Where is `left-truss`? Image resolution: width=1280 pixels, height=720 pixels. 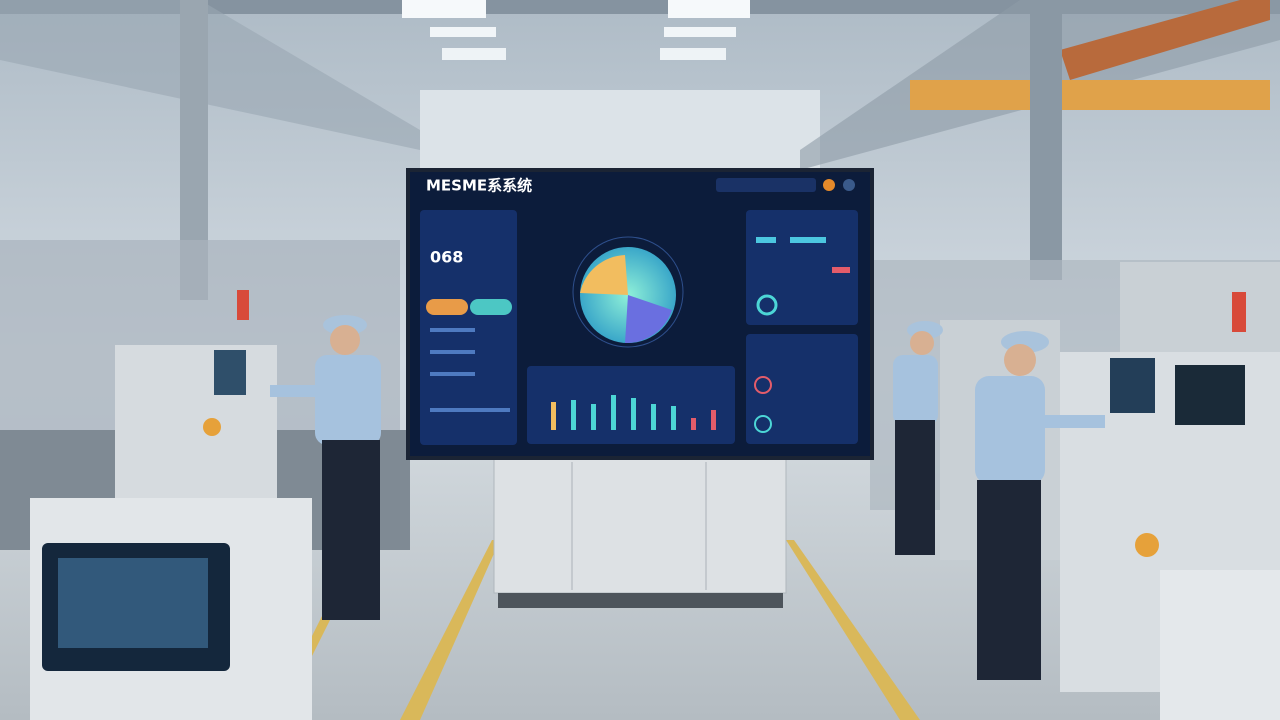
left-truss is located at coordinates (210, 75).